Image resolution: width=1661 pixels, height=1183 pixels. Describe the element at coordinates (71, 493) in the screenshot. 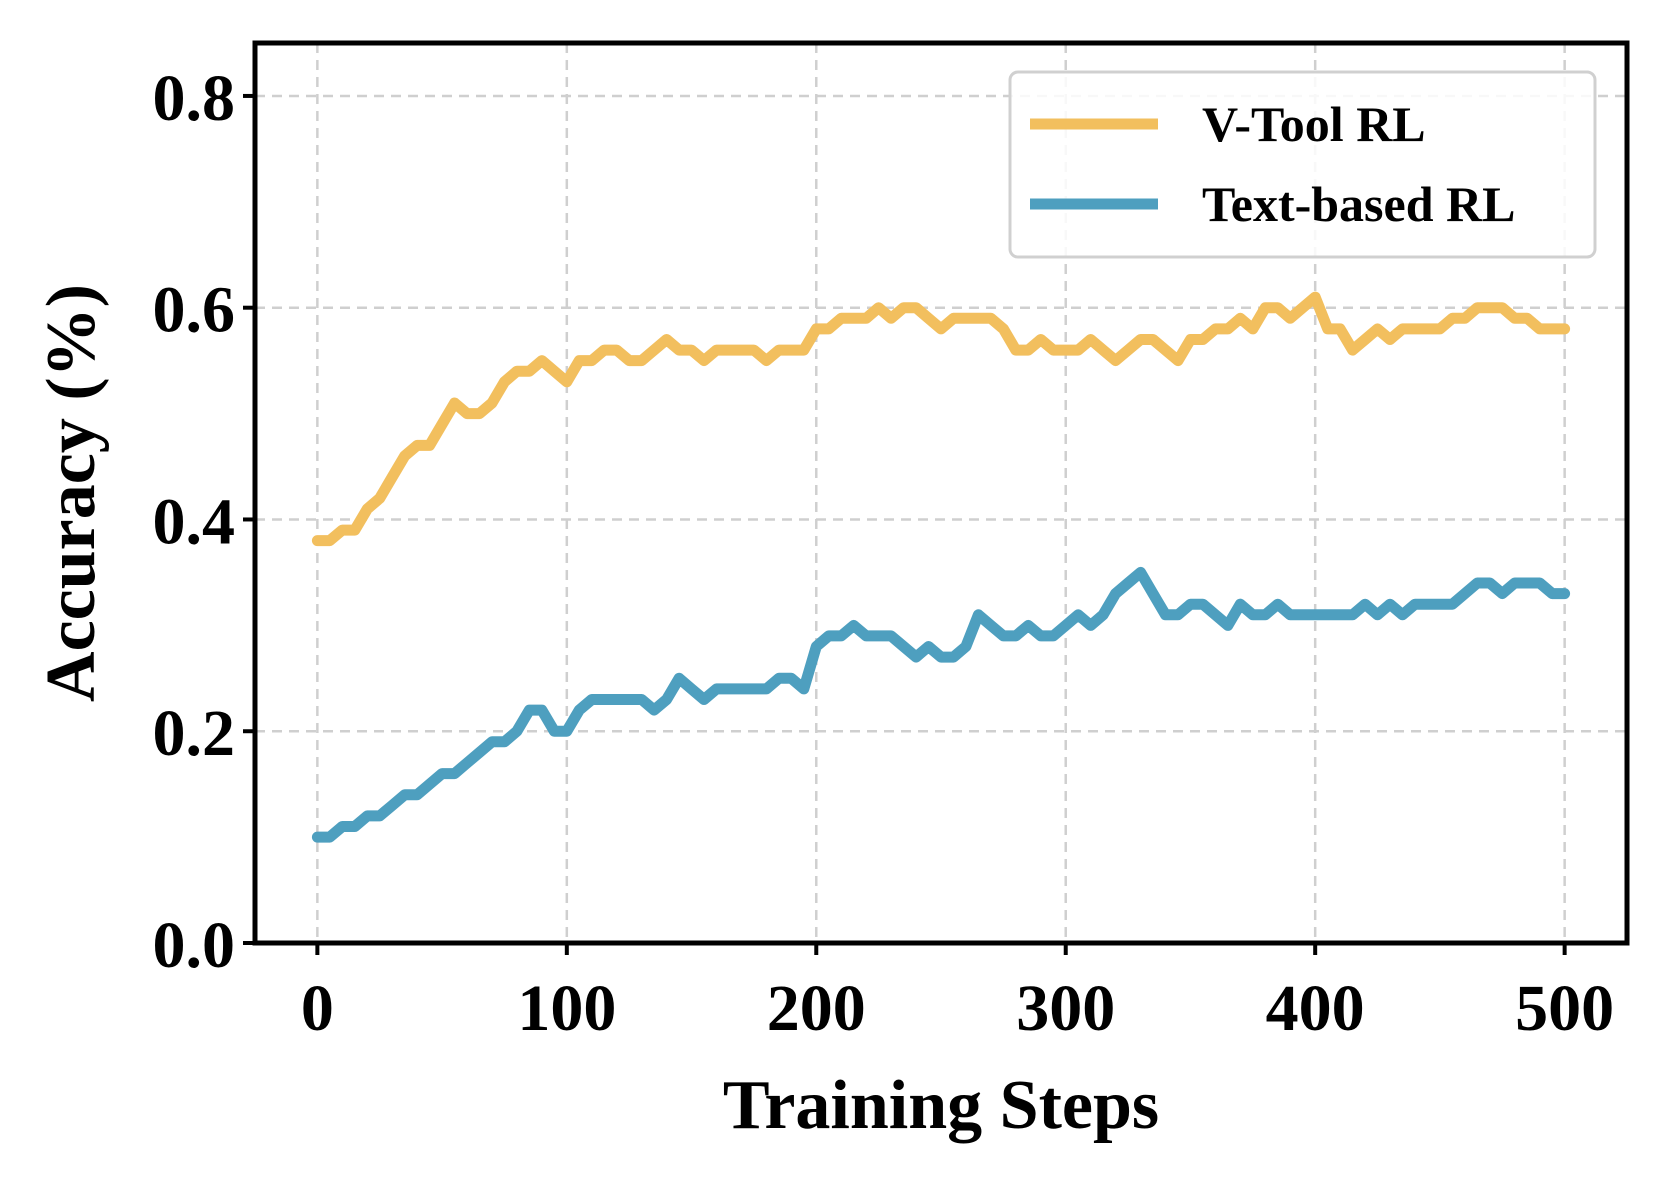

I see `y-axis-label: Accuracy (%)` at that location.